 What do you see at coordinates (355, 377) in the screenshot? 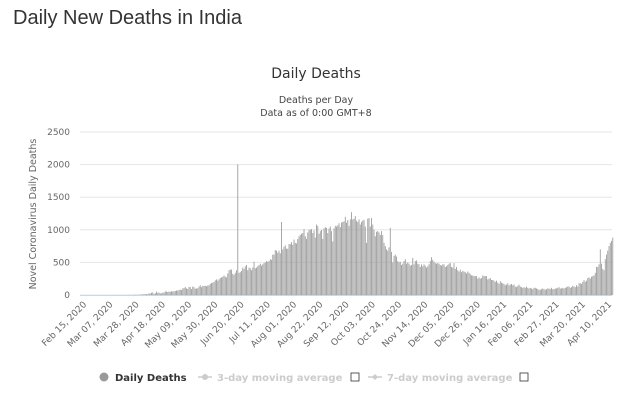
I see `checkbox-3day-average` at bounding box center [355, 377].